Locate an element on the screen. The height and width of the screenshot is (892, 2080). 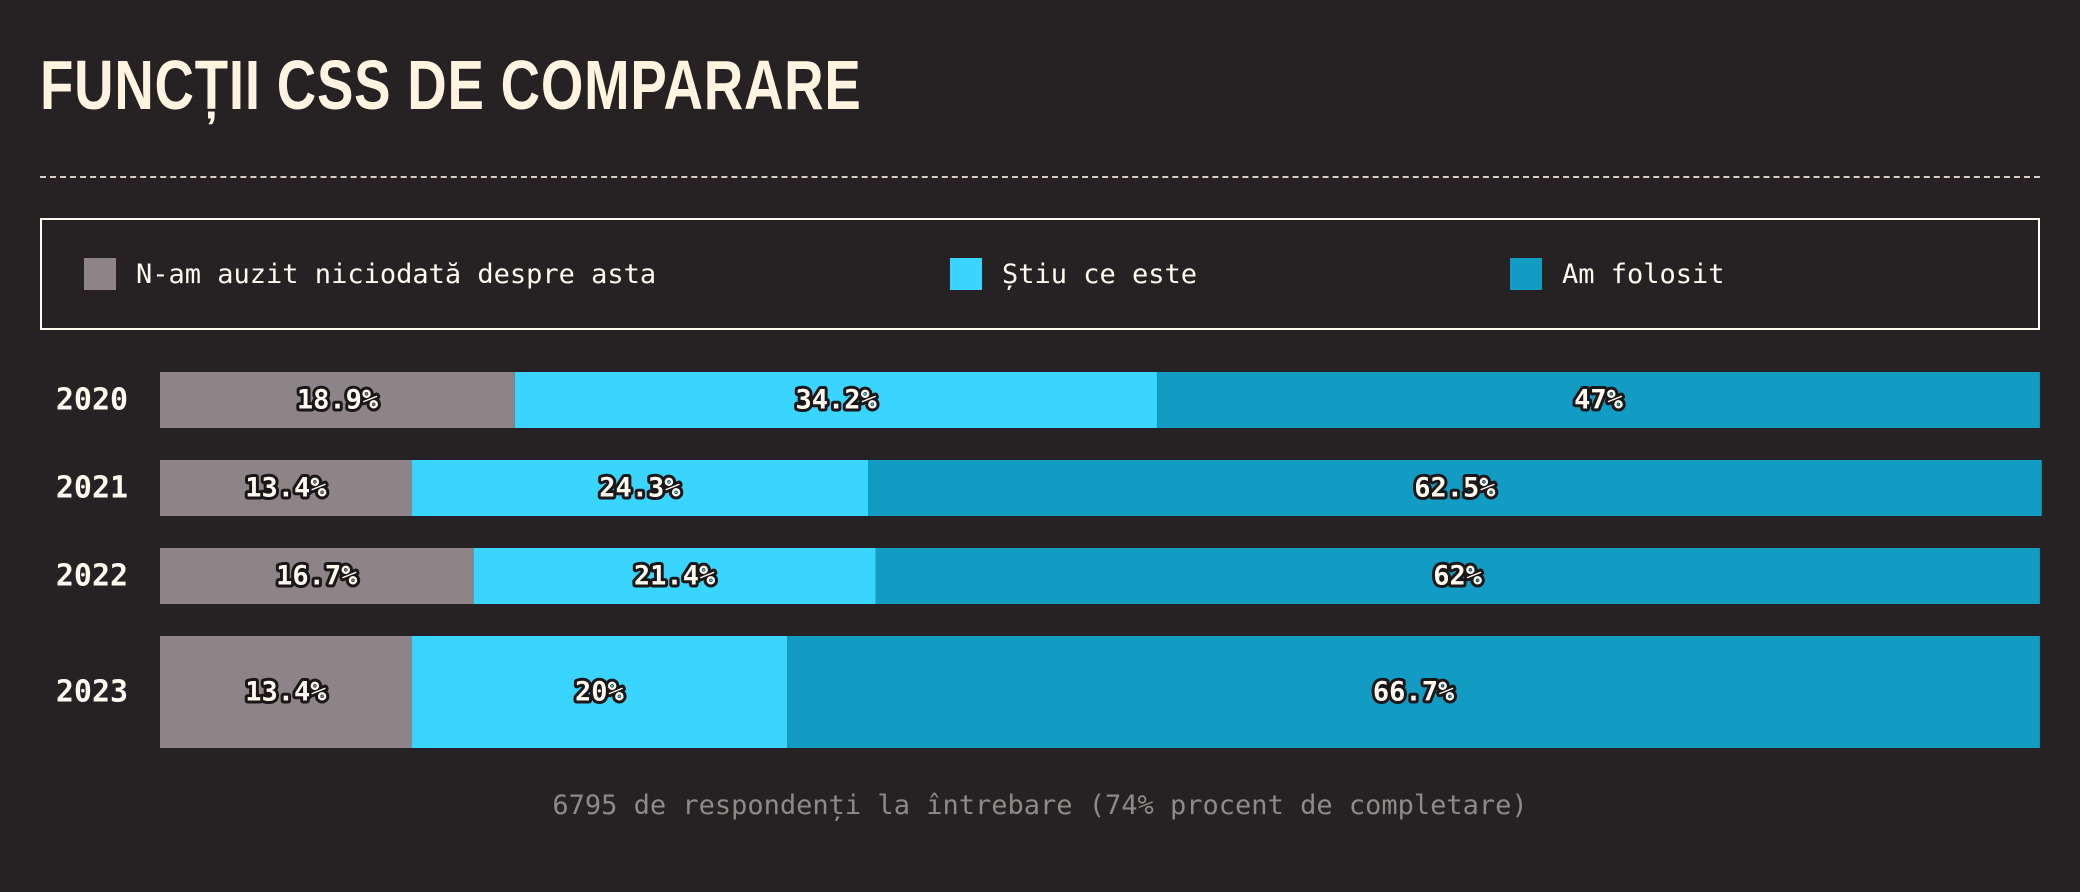
data-label-2023-used-it: 66.7% is located at coordinates (1414, 692).